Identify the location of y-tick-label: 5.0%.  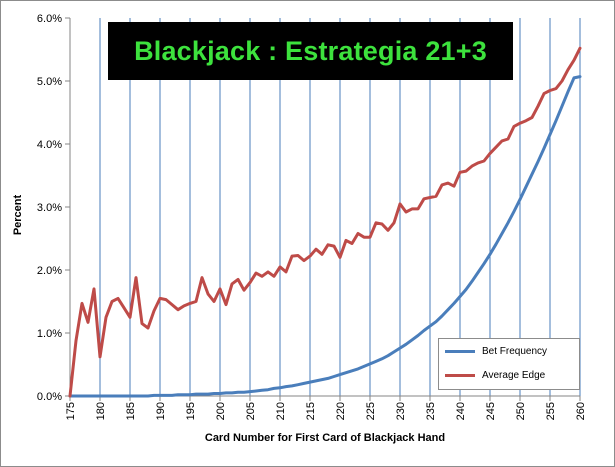
(49, 82).